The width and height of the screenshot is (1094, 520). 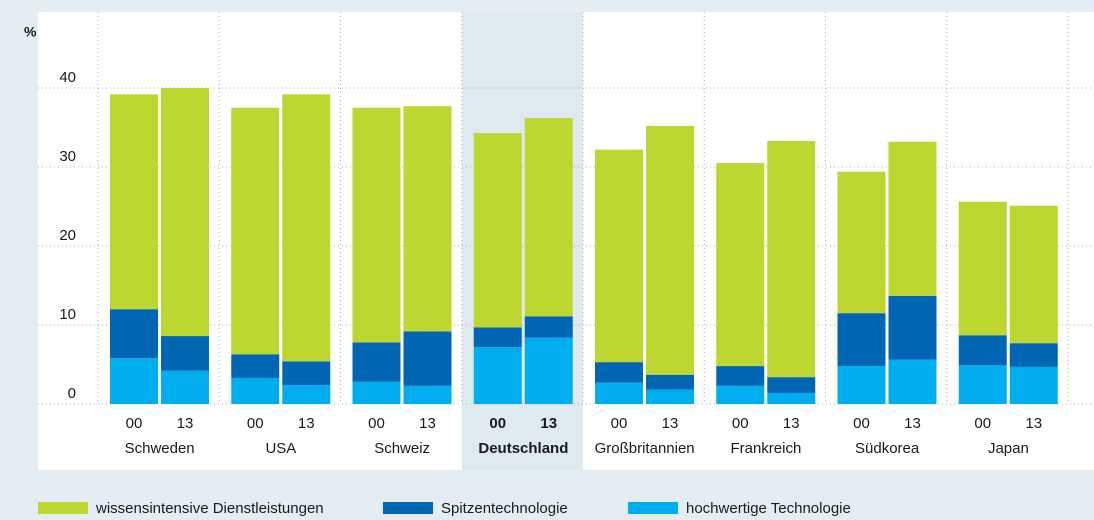 What do you see at coordinates (765, 448) in the screenshot?
I see `group-label: Frankreich` at bounding box center [765, 448].